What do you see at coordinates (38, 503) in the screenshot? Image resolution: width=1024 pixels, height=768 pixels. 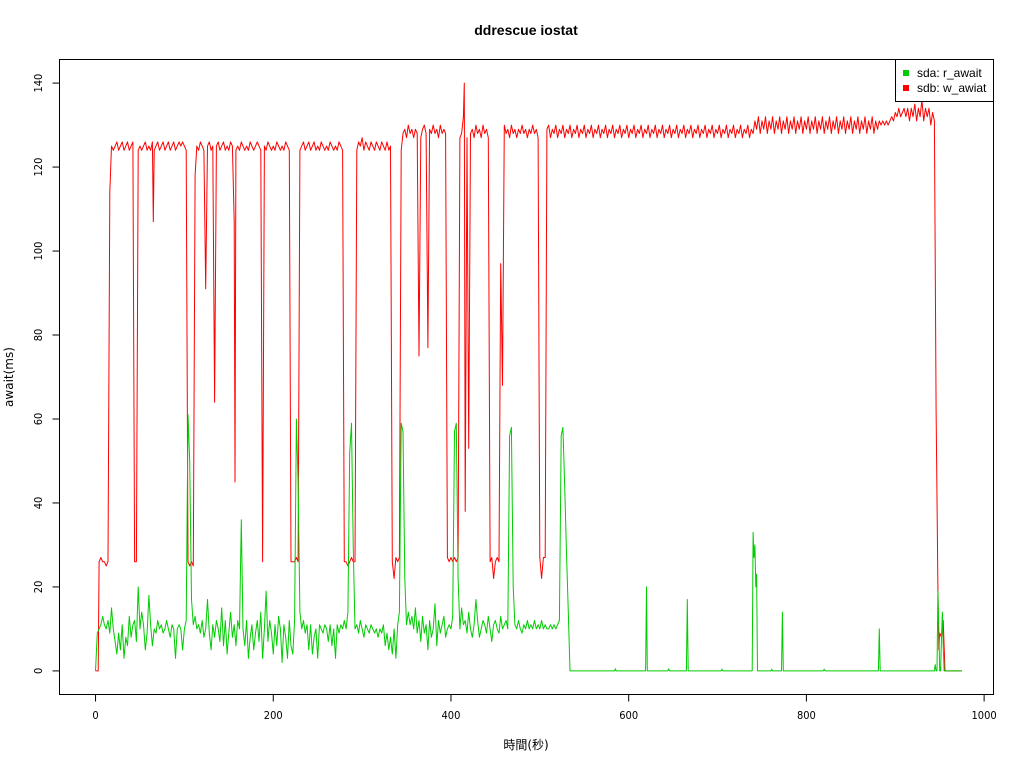 I see `y-tick-label: 40` at bounding box center [38, 503].